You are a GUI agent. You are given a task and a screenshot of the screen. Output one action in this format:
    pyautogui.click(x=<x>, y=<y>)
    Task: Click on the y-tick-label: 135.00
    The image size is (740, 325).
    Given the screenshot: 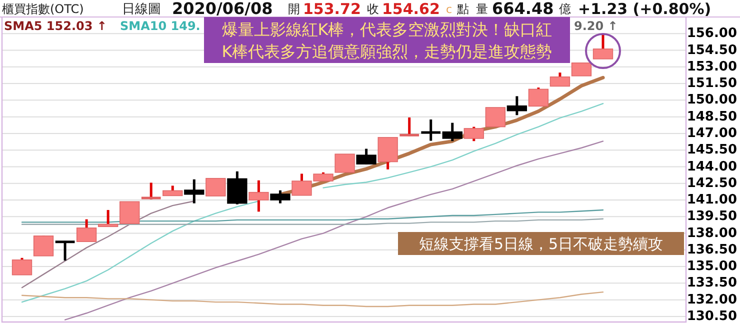 What is the action you would take?
    pyautogui.click(x=711, y=266)
    